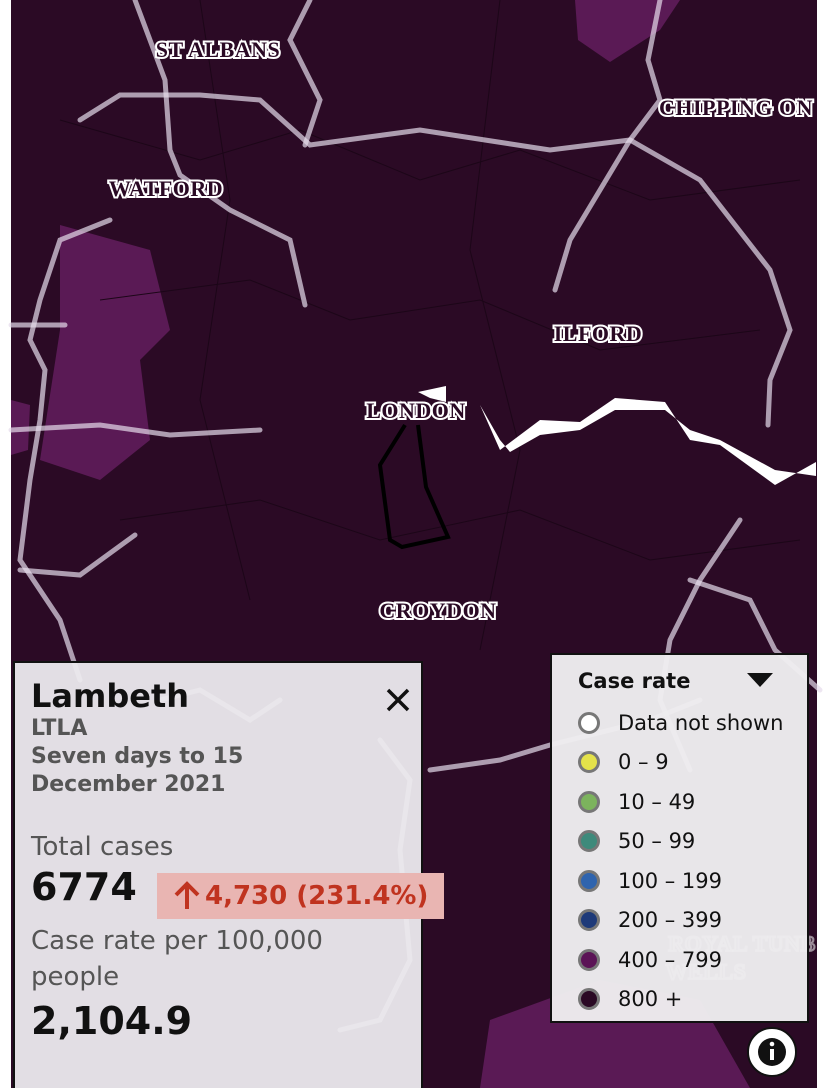 Image resolution: width=828 pixels, height=1088 pixels. What do you see at coordinates (398, 700) in the screenshot?
I see `close-button` at bounding box center [398, 700].